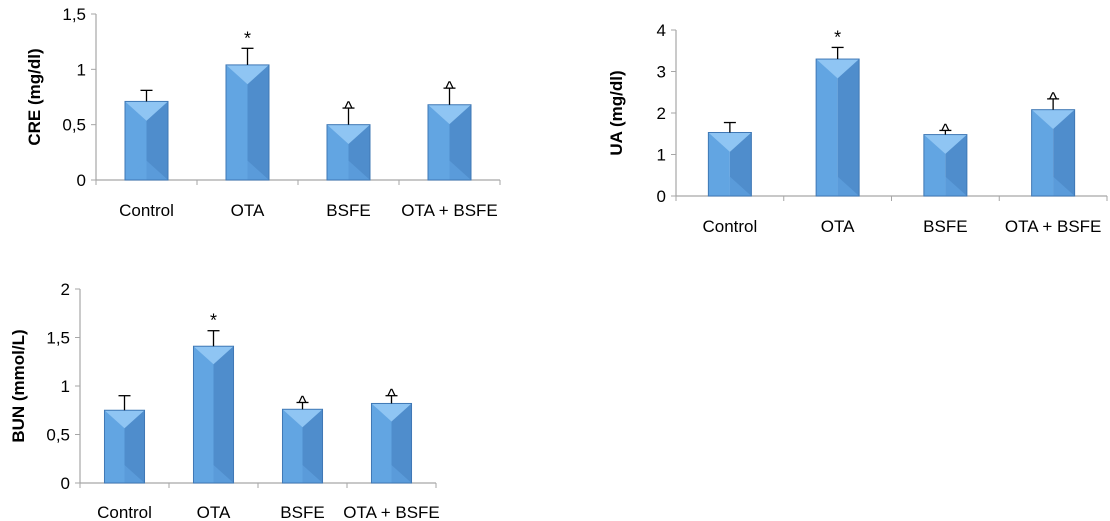 Image resolution: width=1110 pixels, height=521 pixels. Describe the element at coordinates (661, 72) in the screenshot. I see `y-tick-label: 3` at that location.